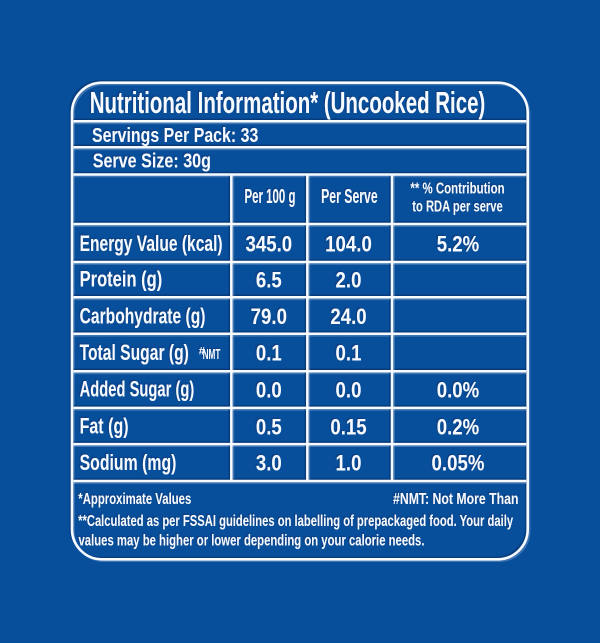  I want to click on svg-text: Fat (g), so click(104, 426).